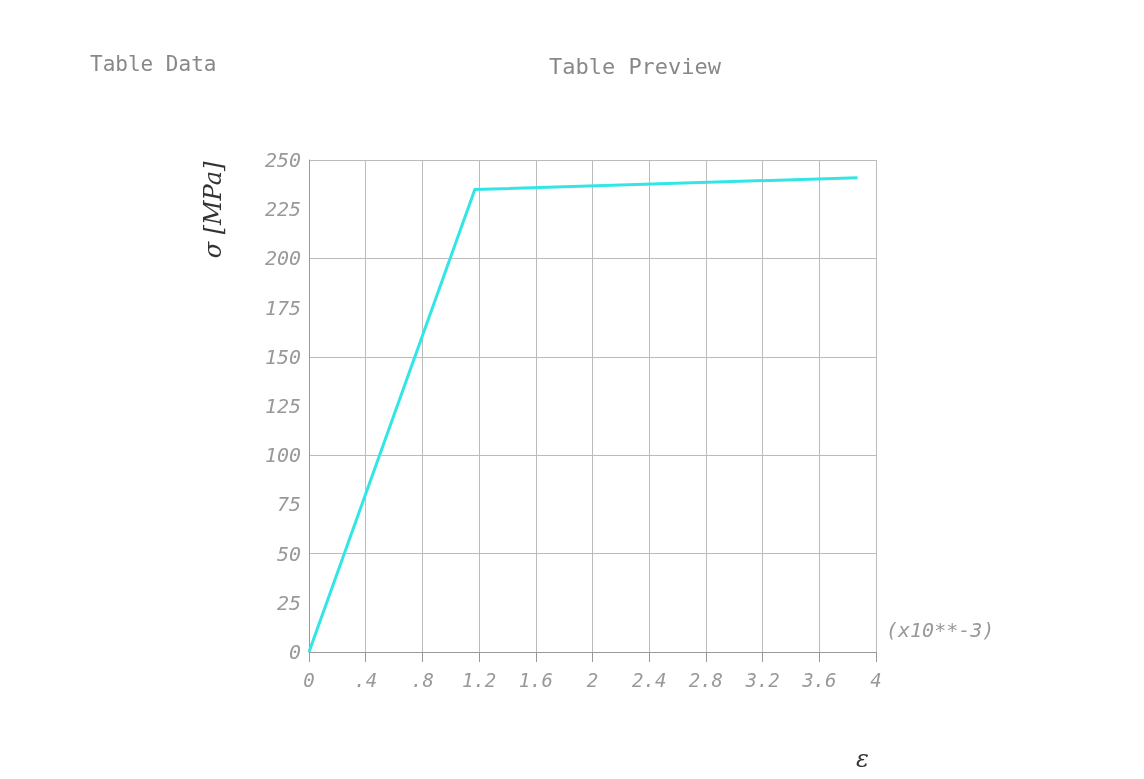 This screenshot has width=1144, height=779. Describe the element at coordinates (282, 258) in the screenshot. I see `y-tick-label: 200` at that location.